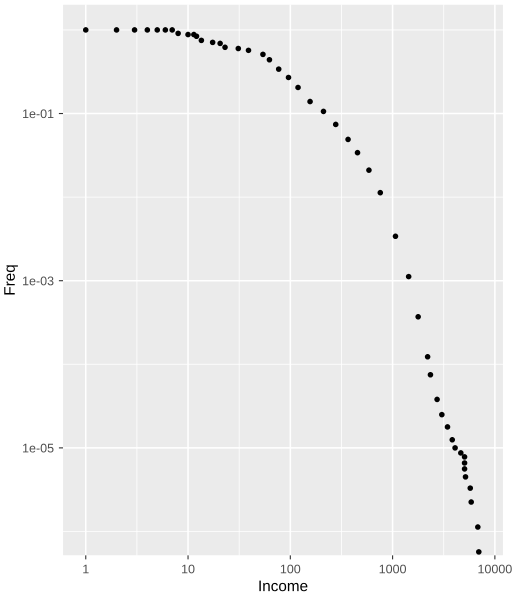 This screenshot has width=530, height=597. Describe the element at coordinates (86, 569) in the screenshot. I see `x-tick-label: 1` at that location.